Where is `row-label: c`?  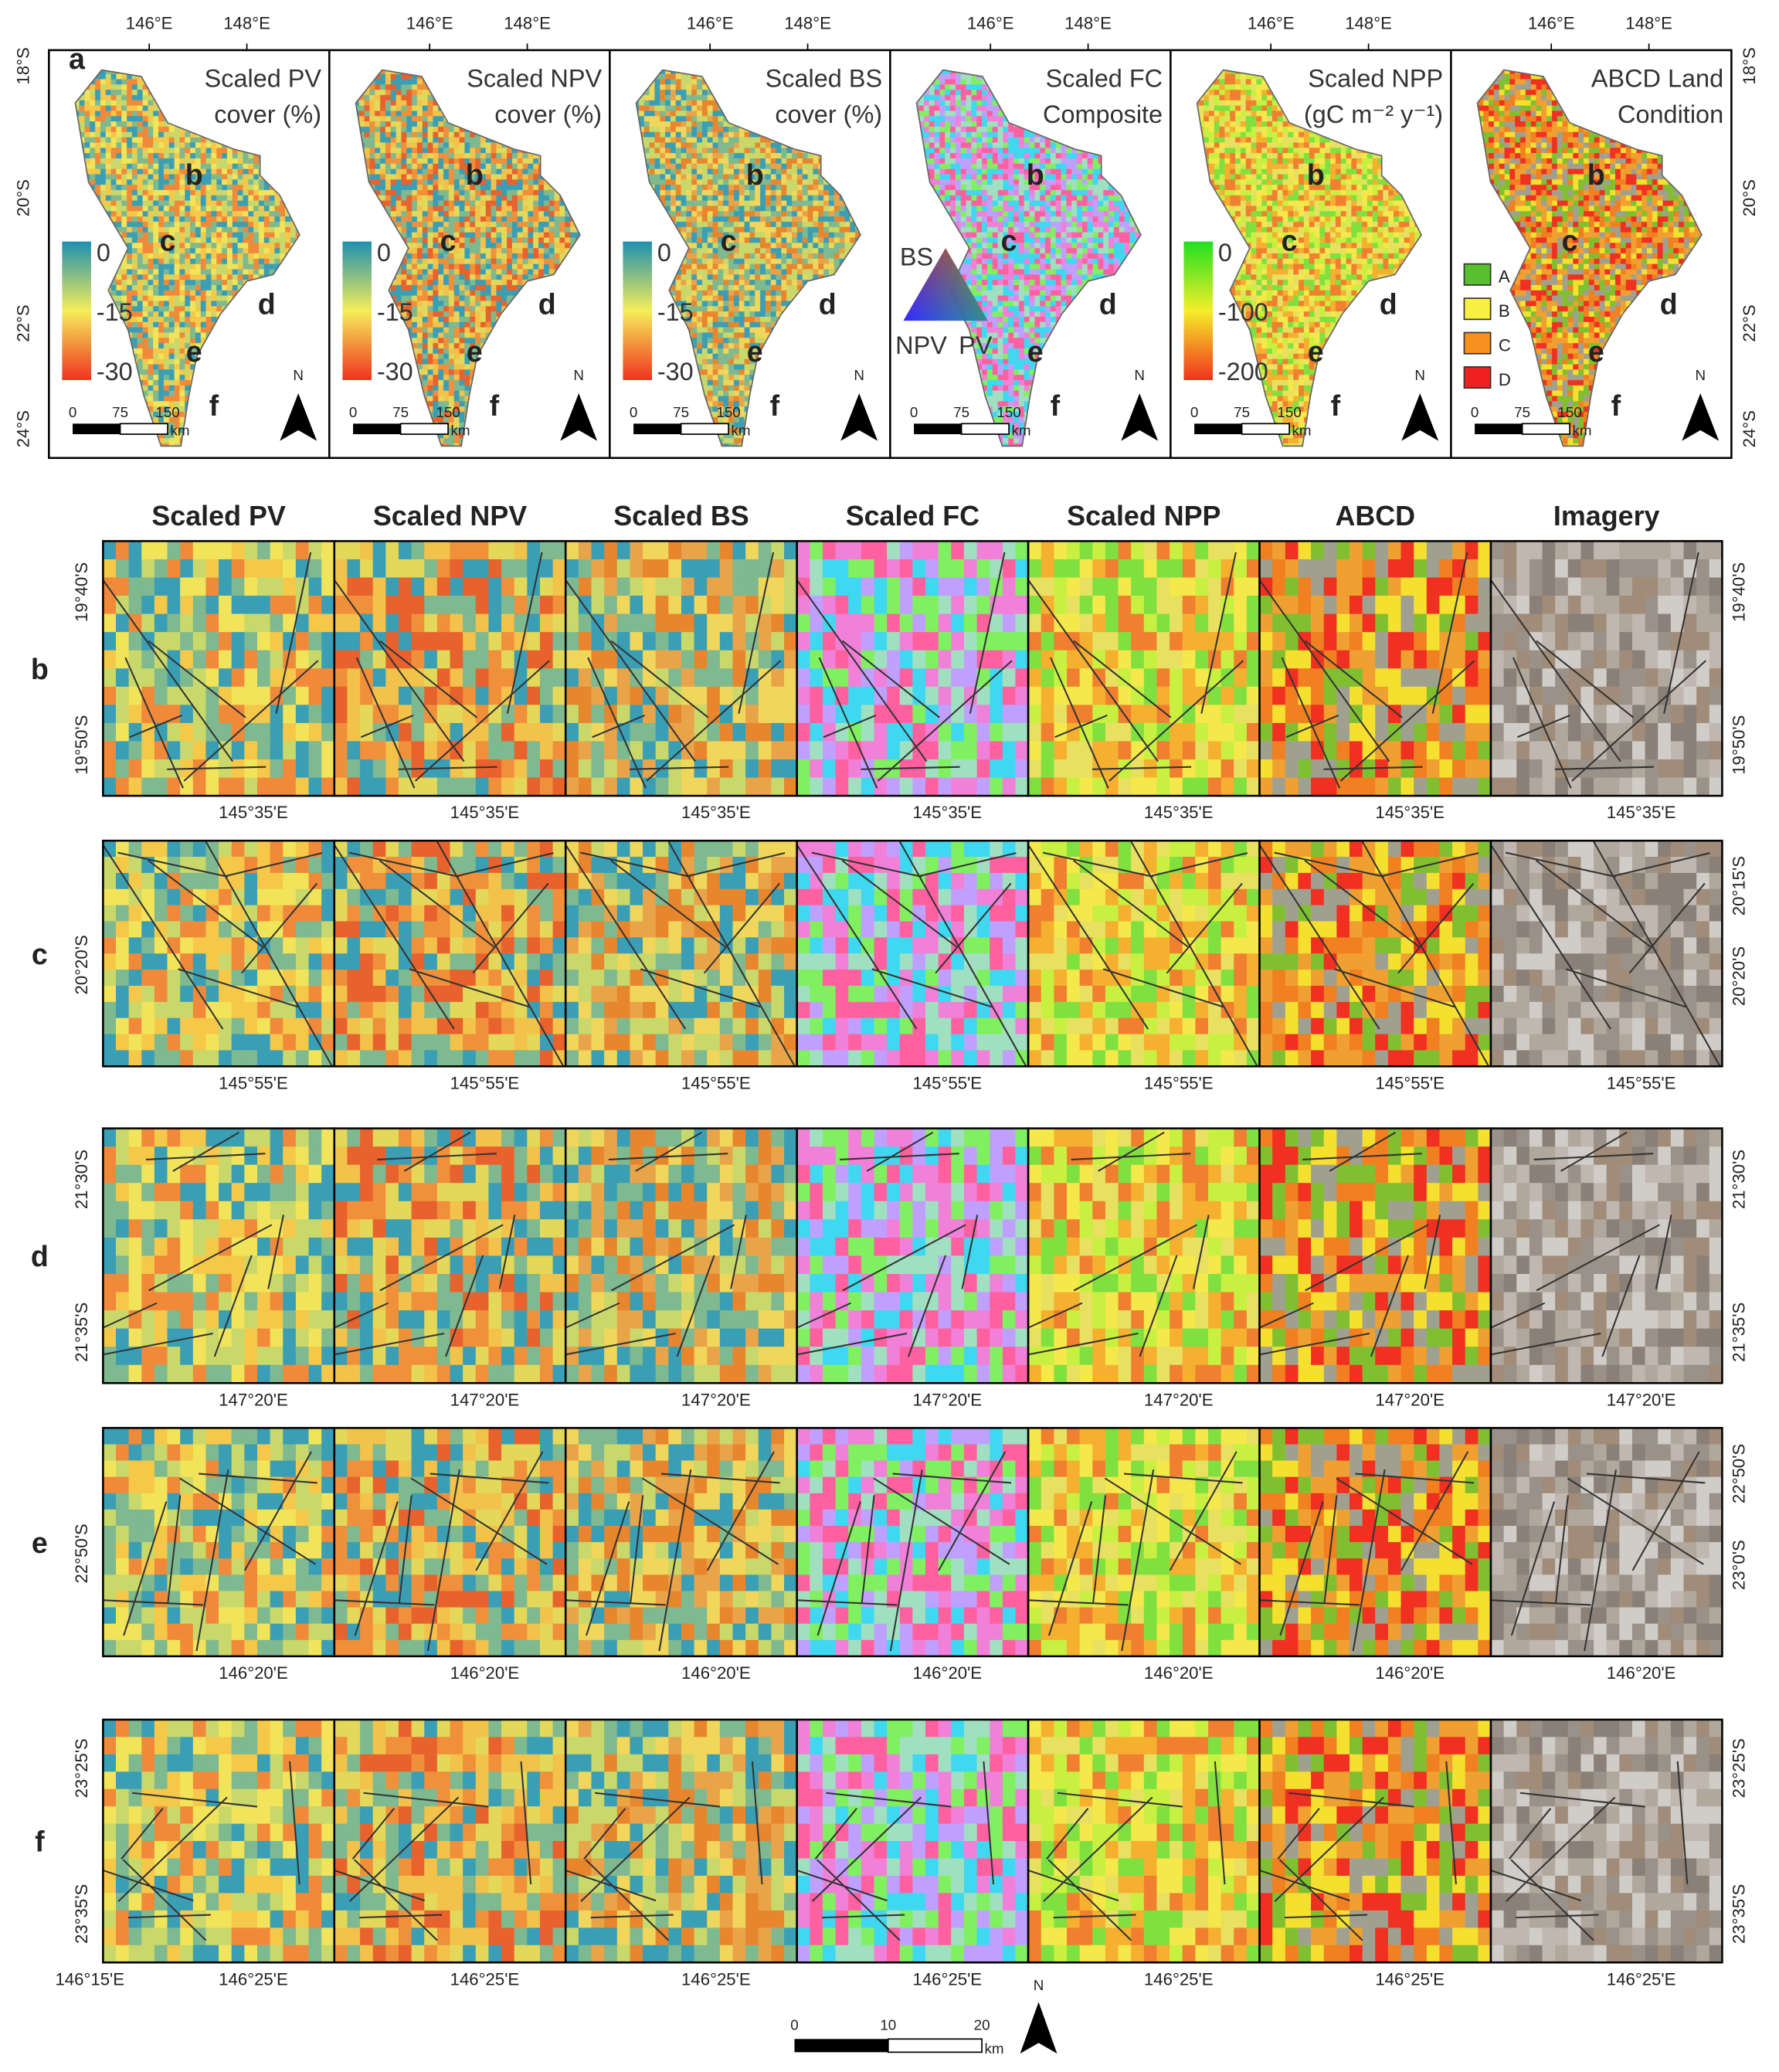
row-label: c is located at coordinates (40, 954).